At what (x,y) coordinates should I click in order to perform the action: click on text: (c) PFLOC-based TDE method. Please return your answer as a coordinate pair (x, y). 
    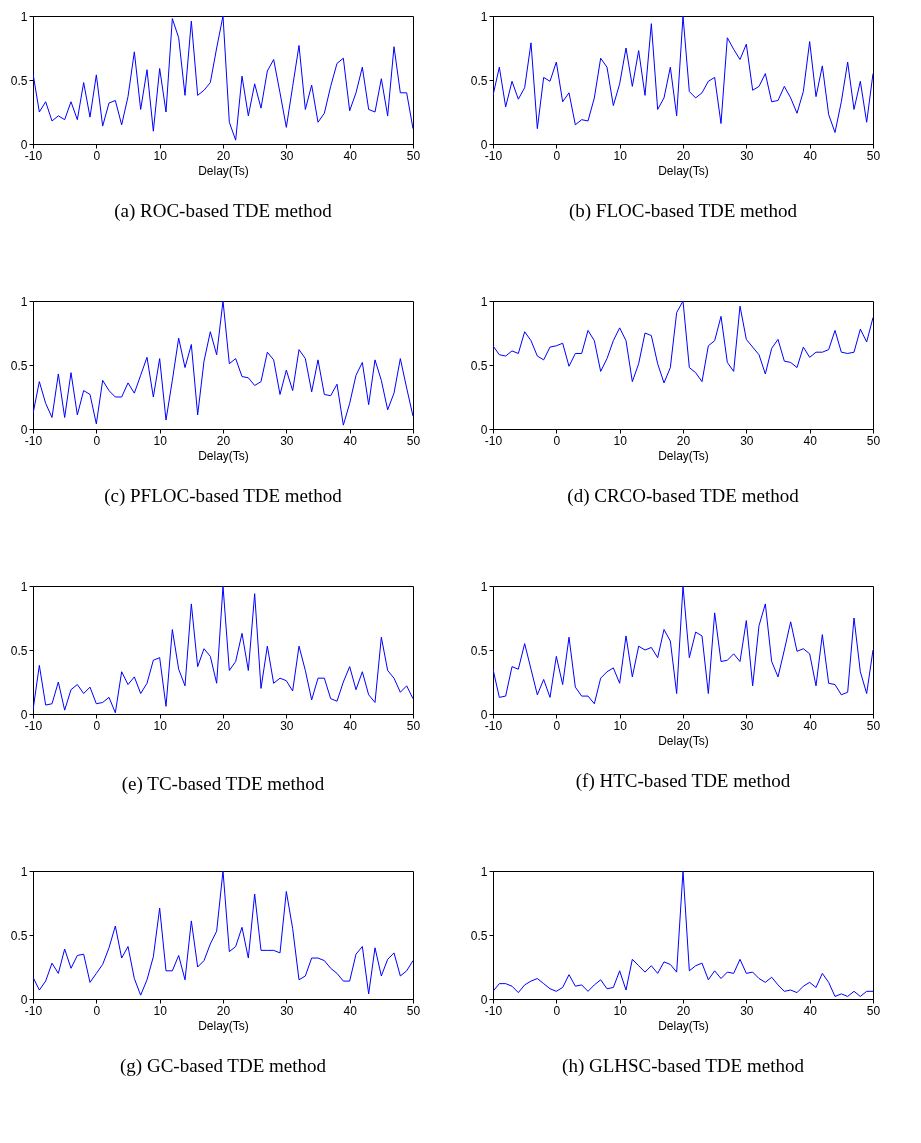
    Looking at the image, I should click on (223, 496).